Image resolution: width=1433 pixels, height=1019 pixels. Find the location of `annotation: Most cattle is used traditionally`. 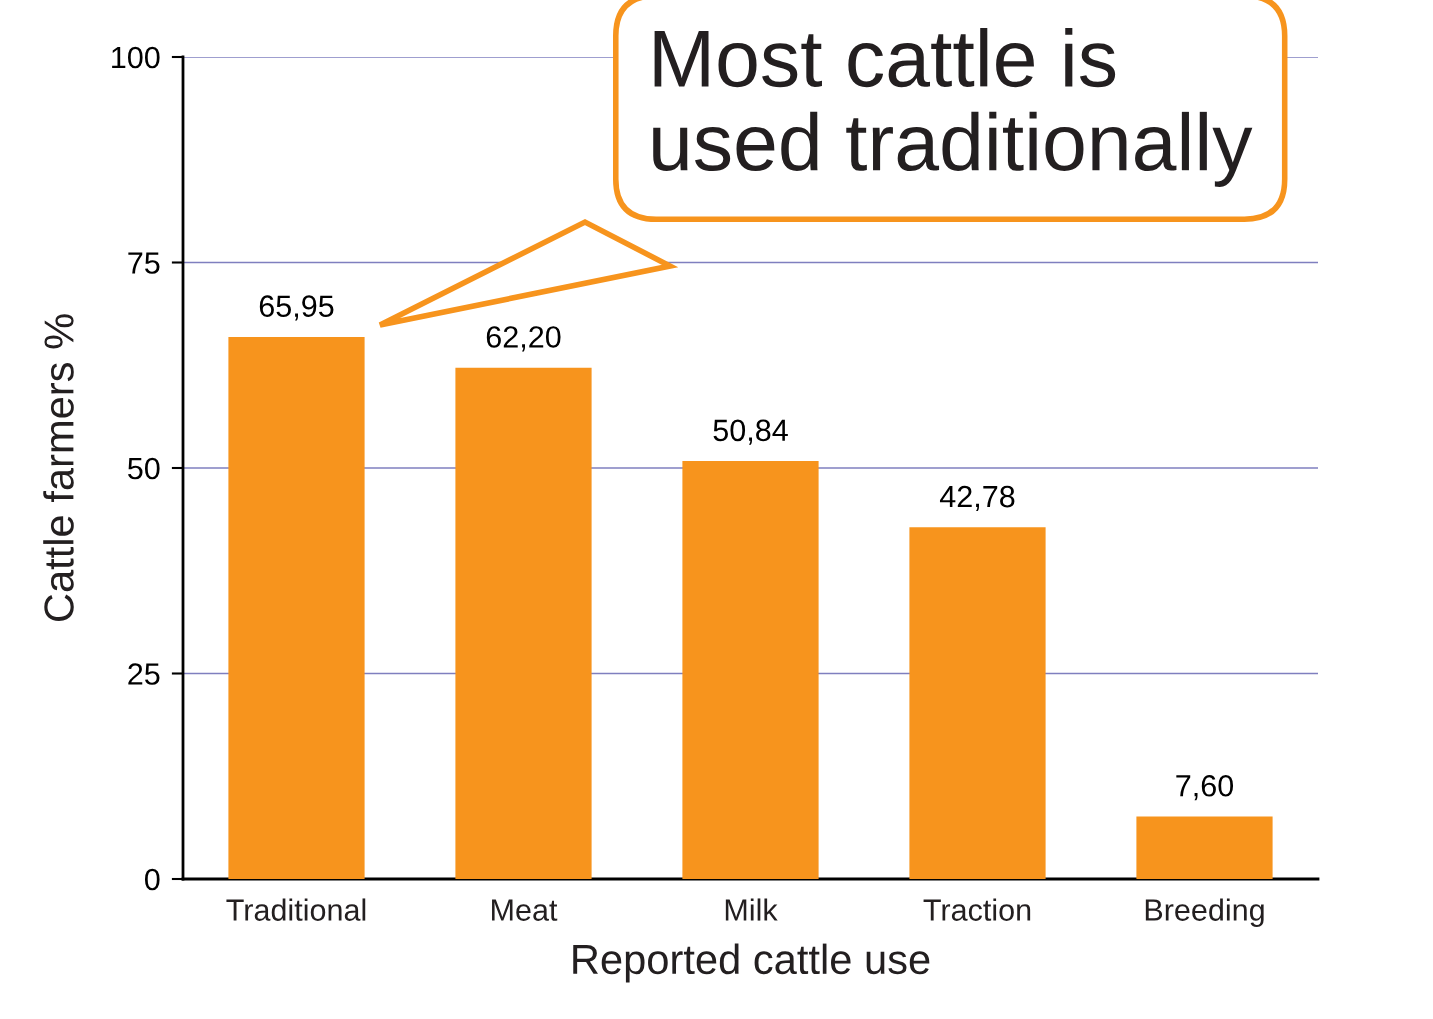

annotation: Most cattle is used traditionally is located at coordinates (953, 107).